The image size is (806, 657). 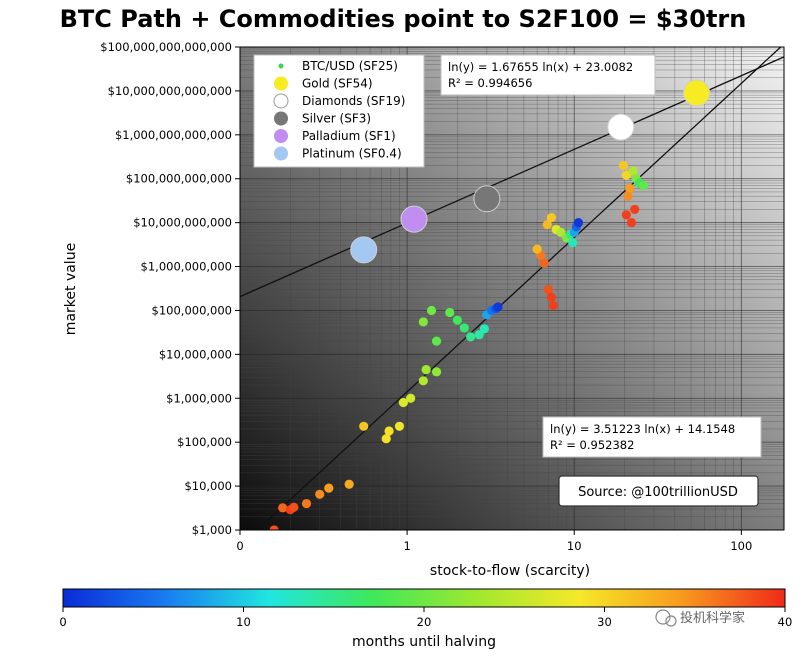 What do you see at coordinates (352, 154) in the screenshot?
I see `legend-label: Platinum (SF0.4)` at bounding box center [352, 154].